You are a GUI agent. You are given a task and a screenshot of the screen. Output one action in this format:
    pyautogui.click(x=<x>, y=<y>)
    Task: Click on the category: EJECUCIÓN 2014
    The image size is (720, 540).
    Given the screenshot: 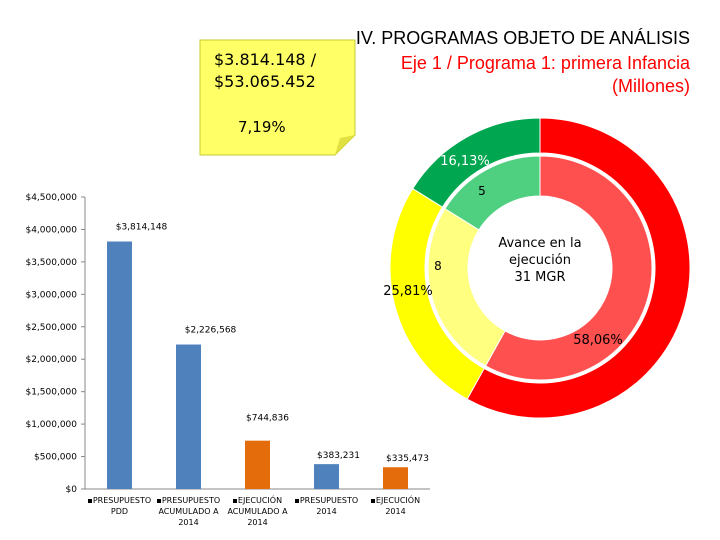 What is the action you would take?
    pyautogui.click(x=398, y=506)
    